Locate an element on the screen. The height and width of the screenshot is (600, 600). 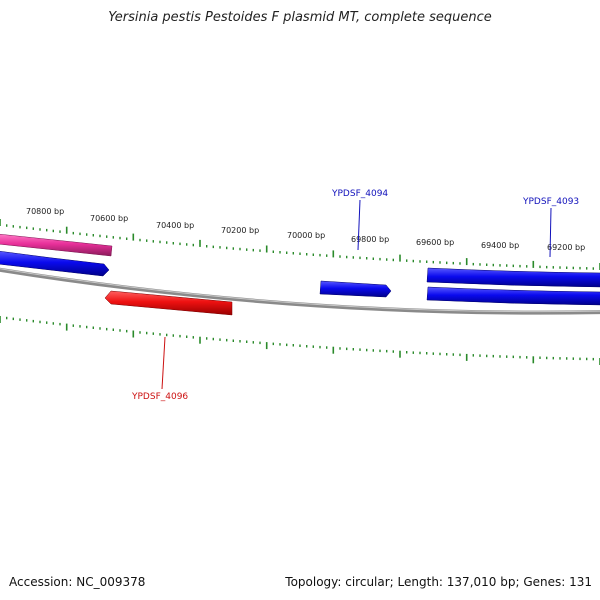
scale-label-69200: 69200 bp is located at coordinates (566, 247).